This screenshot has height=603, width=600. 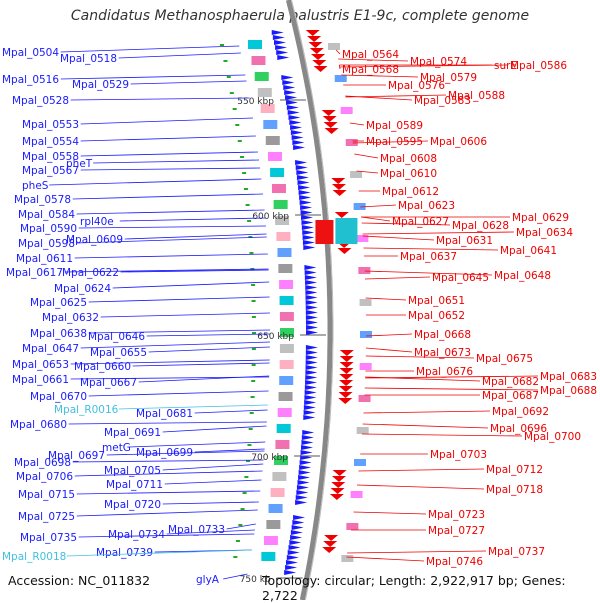 What do you see at coordinates (324, 232) in the screenshot?
I see `feature-block-red` at bounding box center [324, 232].